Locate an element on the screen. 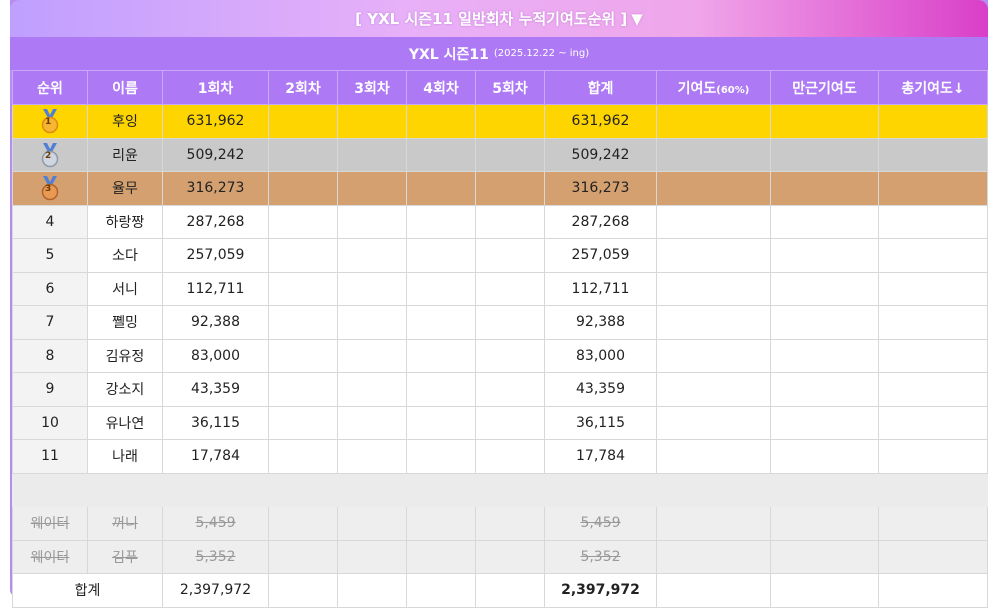  ranking-title-banner: [ YXL 시즌11 일반회차 누적기여도순위 ] ▼ is located at coordinates (499, 18).